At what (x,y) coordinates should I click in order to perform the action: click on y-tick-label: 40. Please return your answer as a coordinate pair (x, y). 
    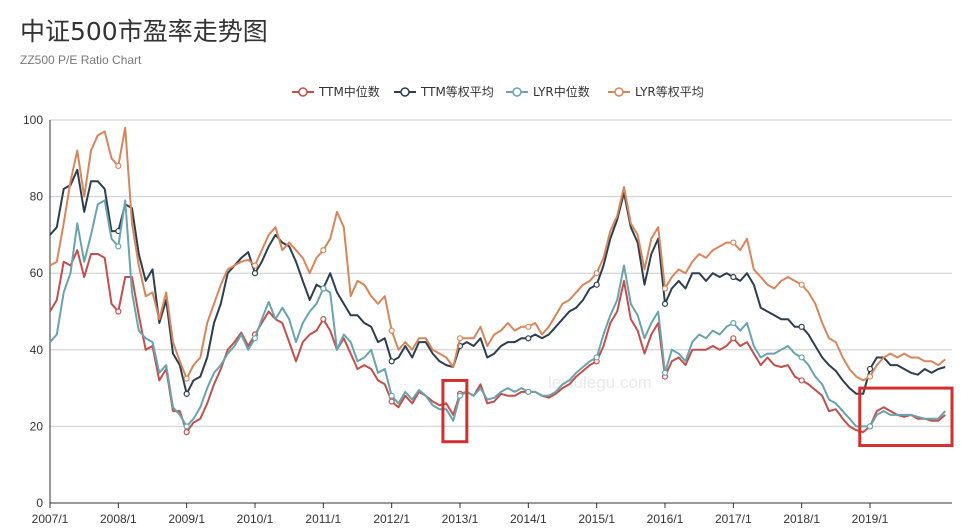
    Looking at the image, I should click on (37, 350).